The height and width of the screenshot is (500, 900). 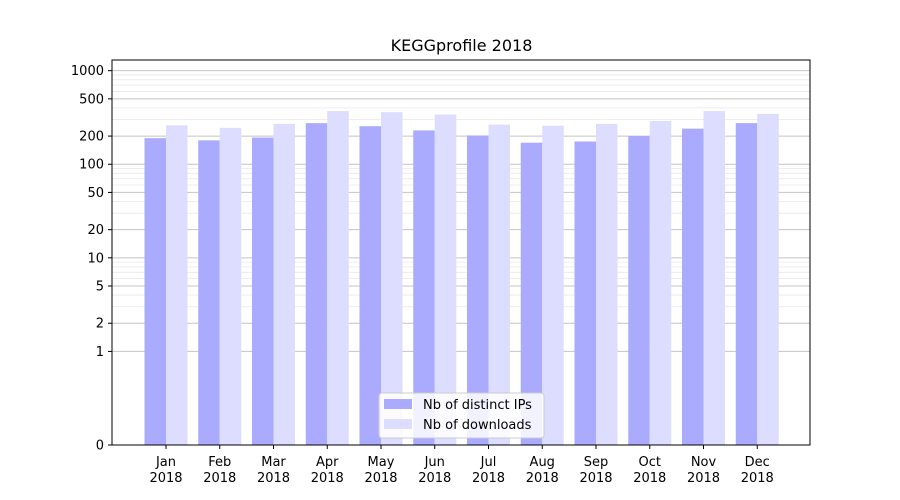 I want to click on y-axis: 0 1 2 5 10 20 50 100 200 500 1000, so click(x=91, y=259).